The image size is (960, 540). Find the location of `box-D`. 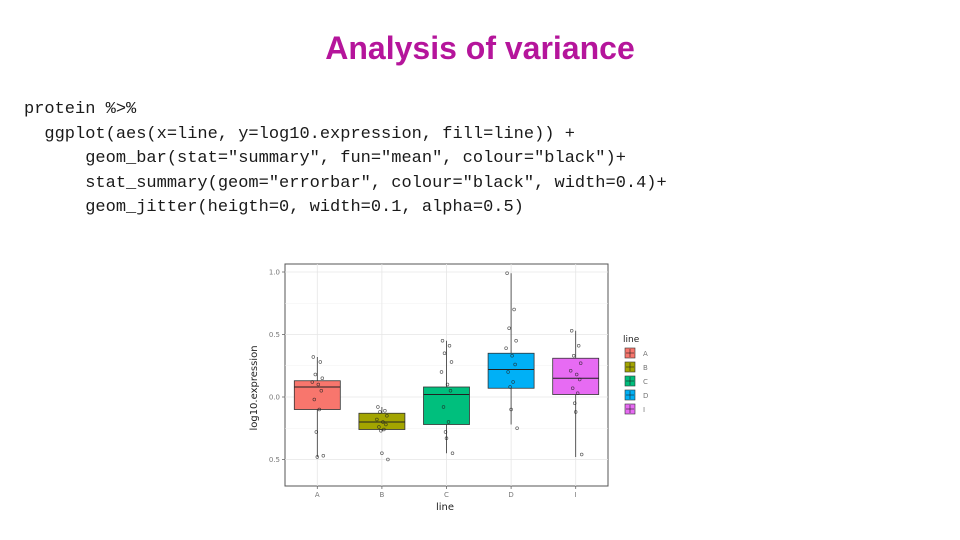

box-D is located at coordinates (511, 370).